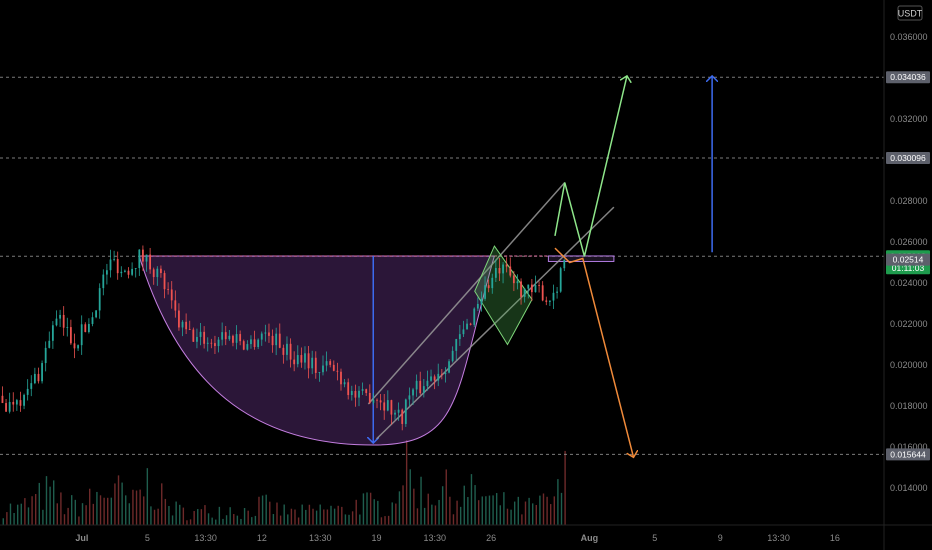  I want to click on y-tick-label: 0.028000, so click(909, 201).